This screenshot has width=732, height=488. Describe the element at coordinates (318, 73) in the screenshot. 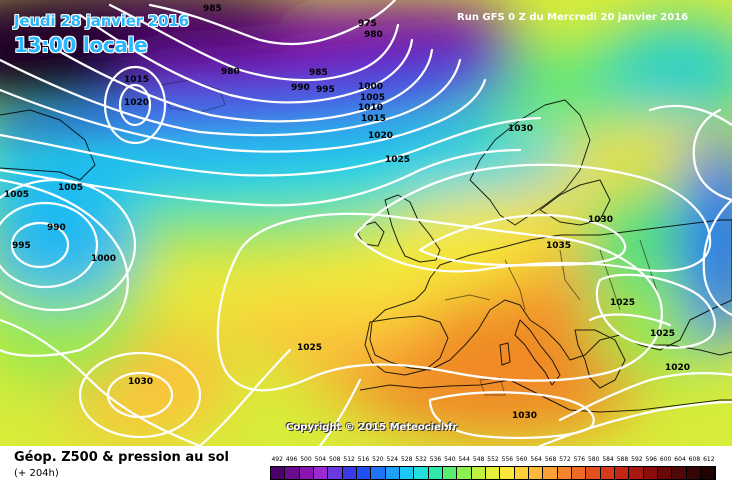

I see `isobar-985-b: 985` at that location.